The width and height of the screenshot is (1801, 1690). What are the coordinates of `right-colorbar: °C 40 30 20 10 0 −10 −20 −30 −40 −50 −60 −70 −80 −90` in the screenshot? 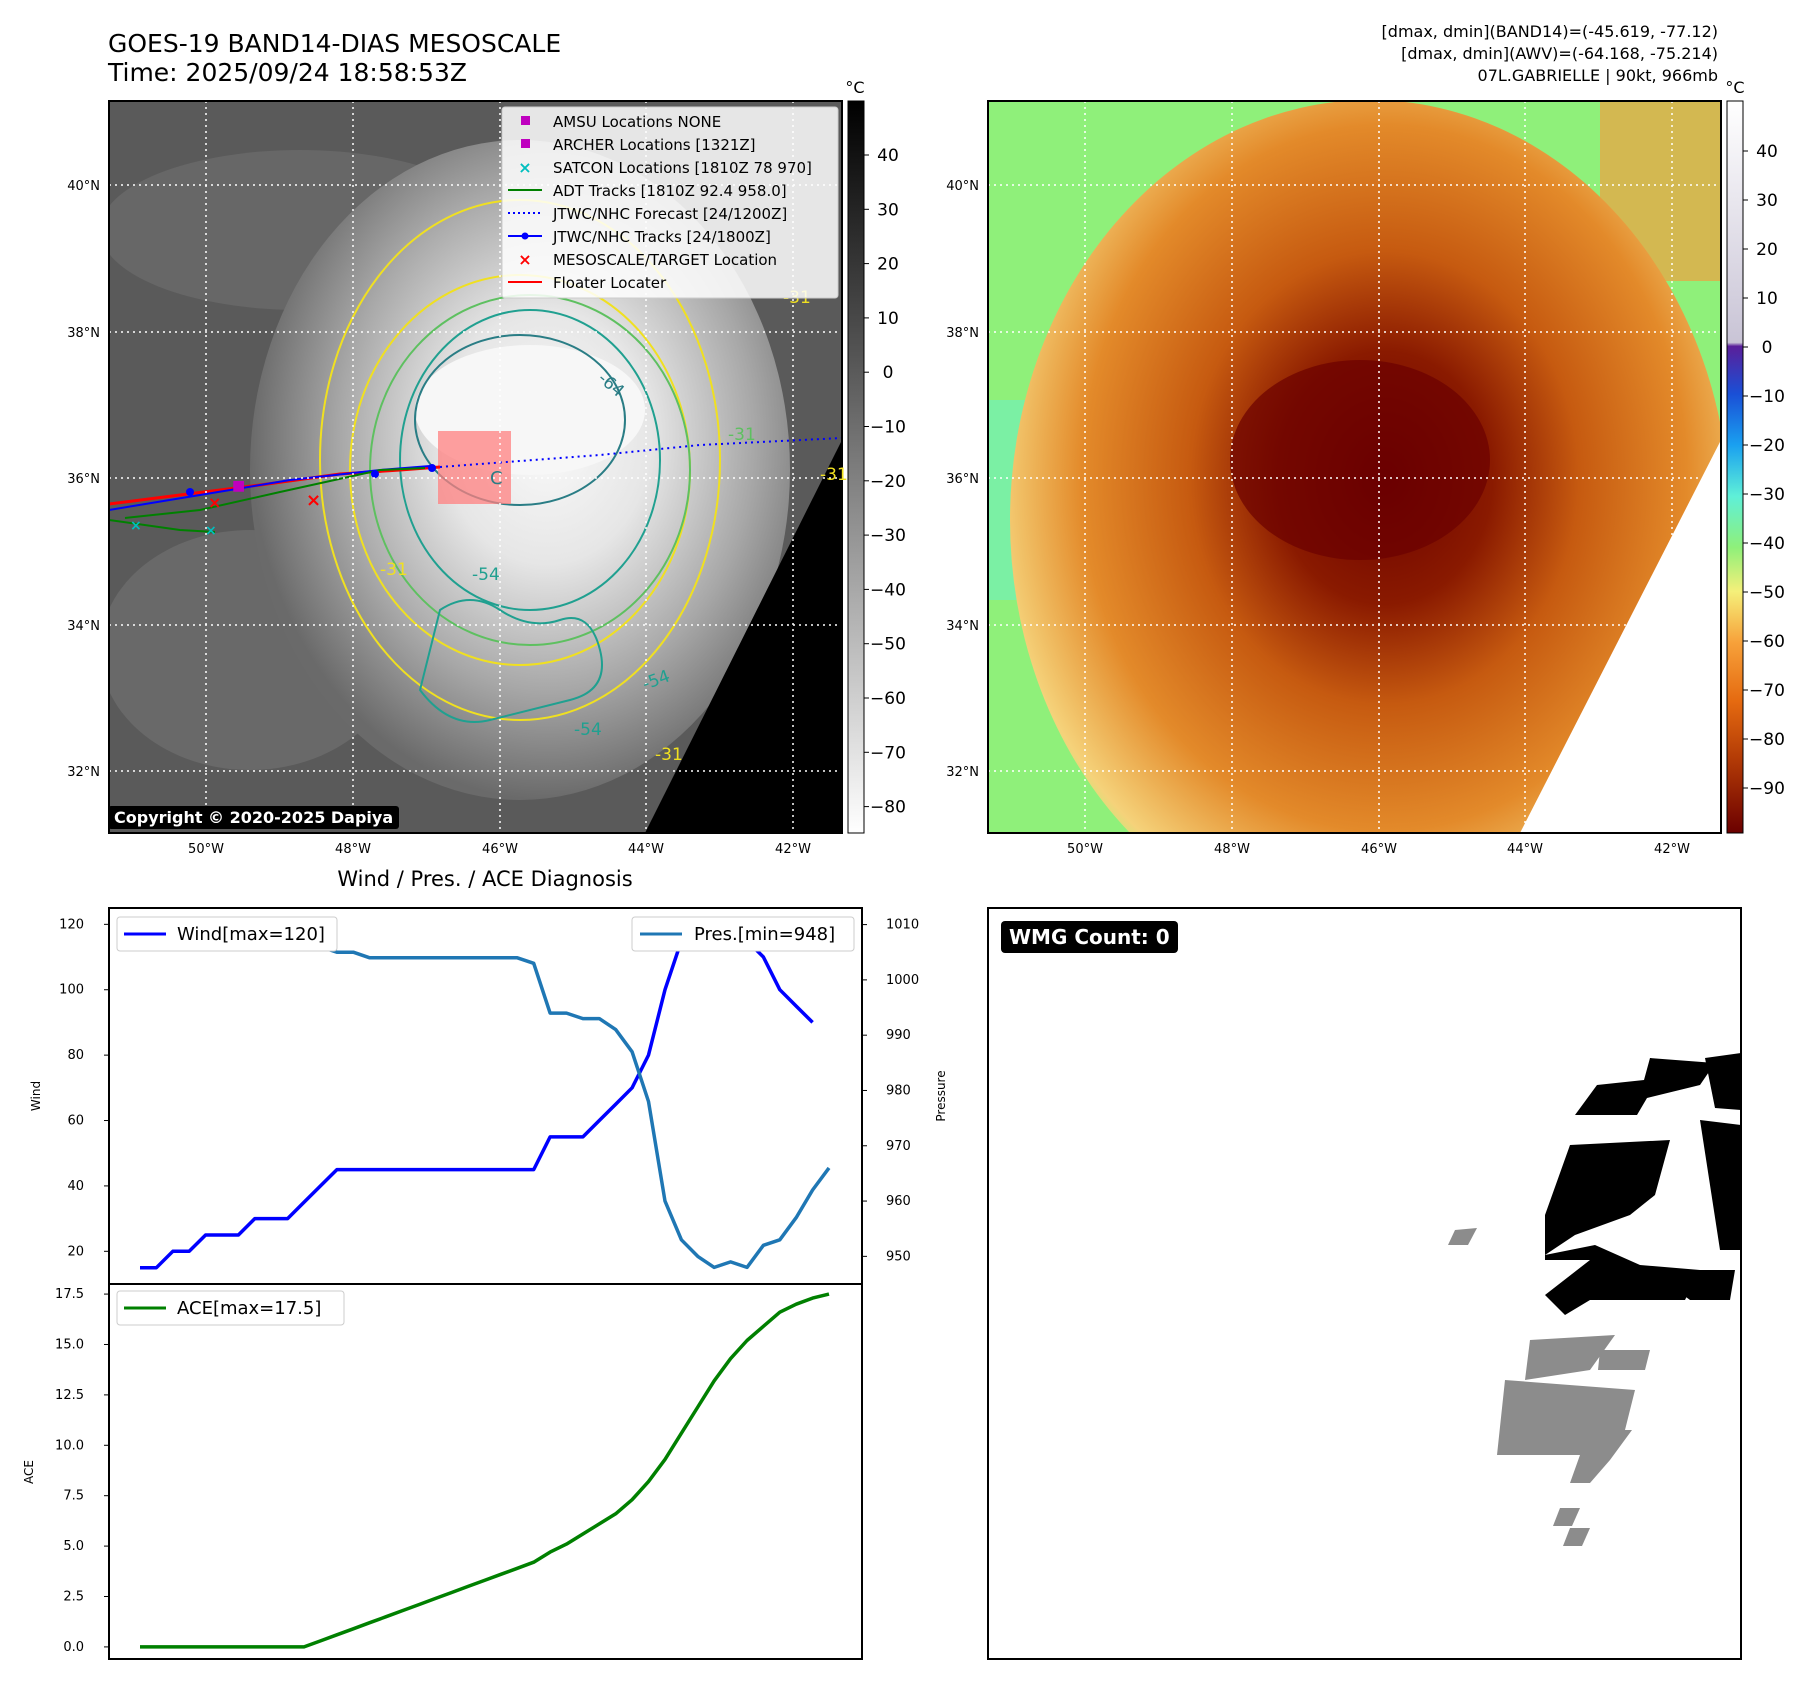 It's located at (1755, 456).